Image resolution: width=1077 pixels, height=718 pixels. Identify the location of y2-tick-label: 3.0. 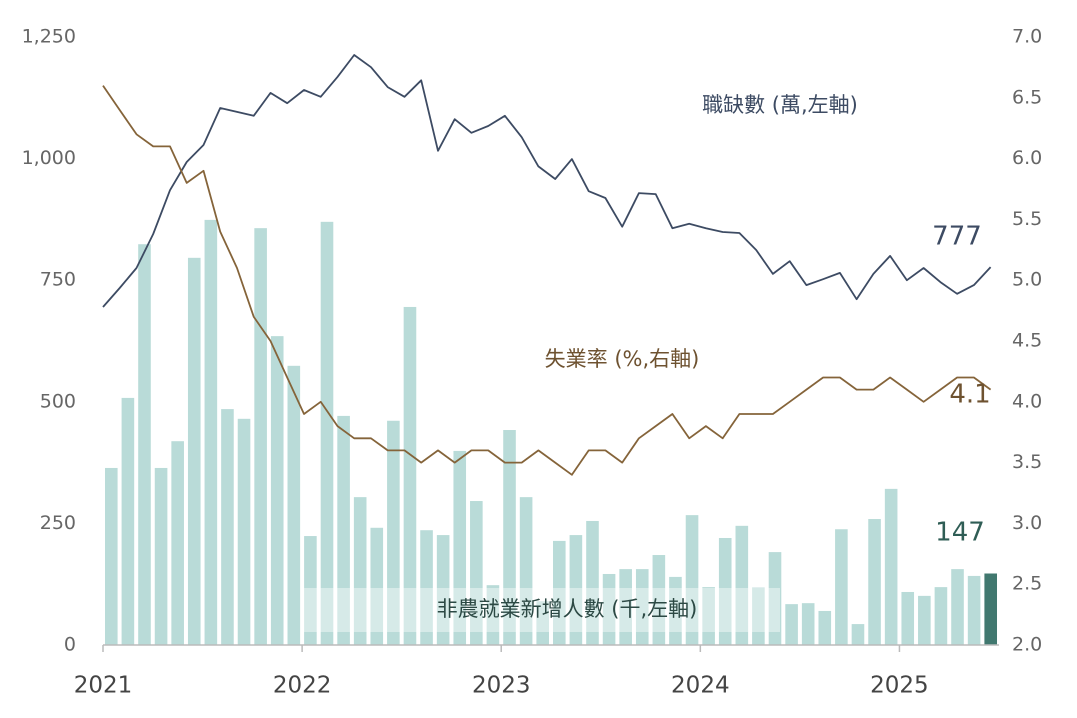
(1027, 523).